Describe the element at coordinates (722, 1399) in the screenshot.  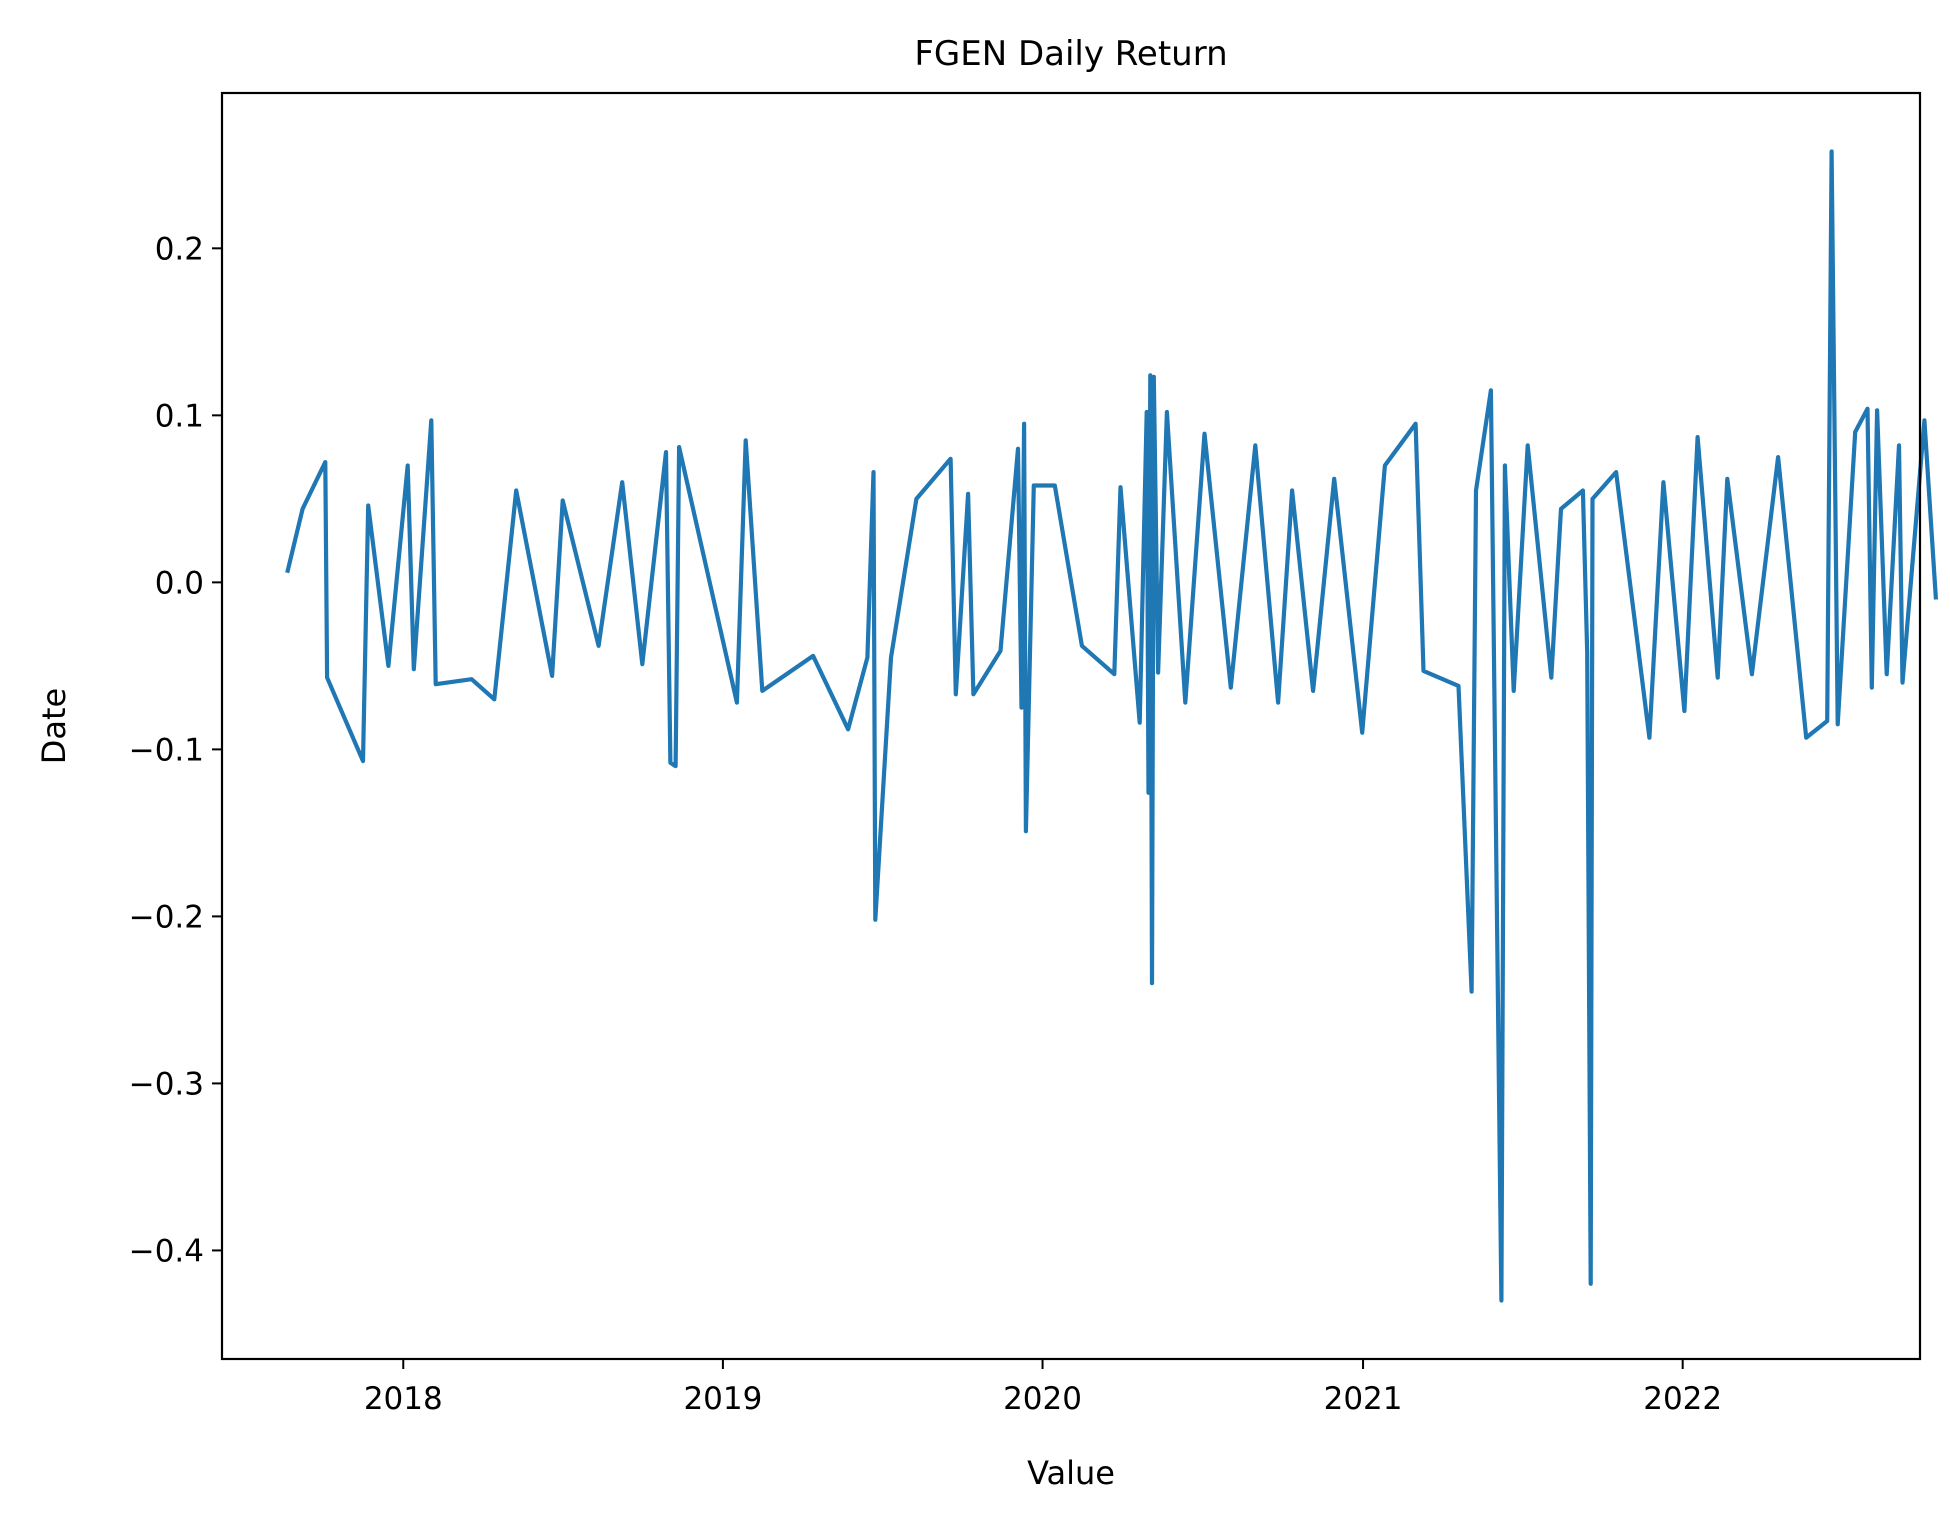
I see `x-tick-label: 2019` at that location.